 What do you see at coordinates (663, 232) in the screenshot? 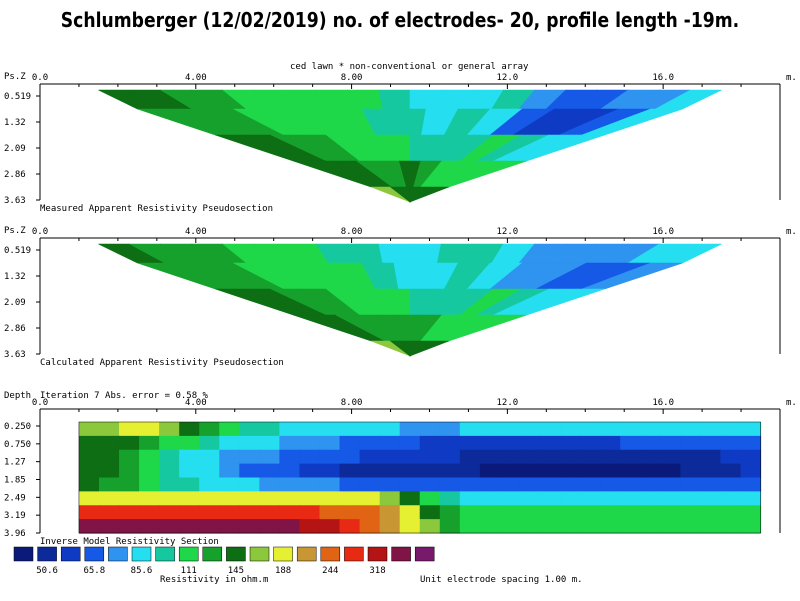
I see `panel2-x-tick-label: 16.0` at bounding box center [663, 232].